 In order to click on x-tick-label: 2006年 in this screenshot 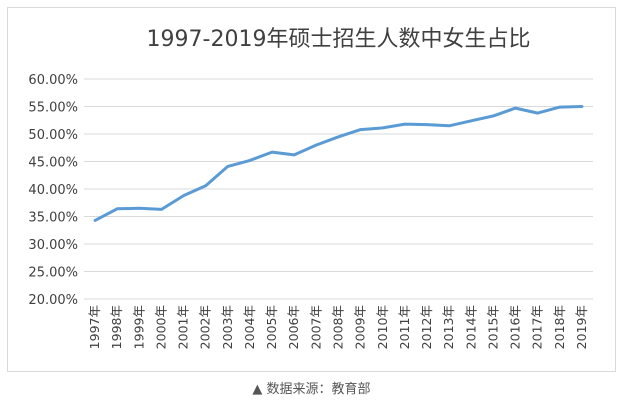, I will do `click(293, 327)`.